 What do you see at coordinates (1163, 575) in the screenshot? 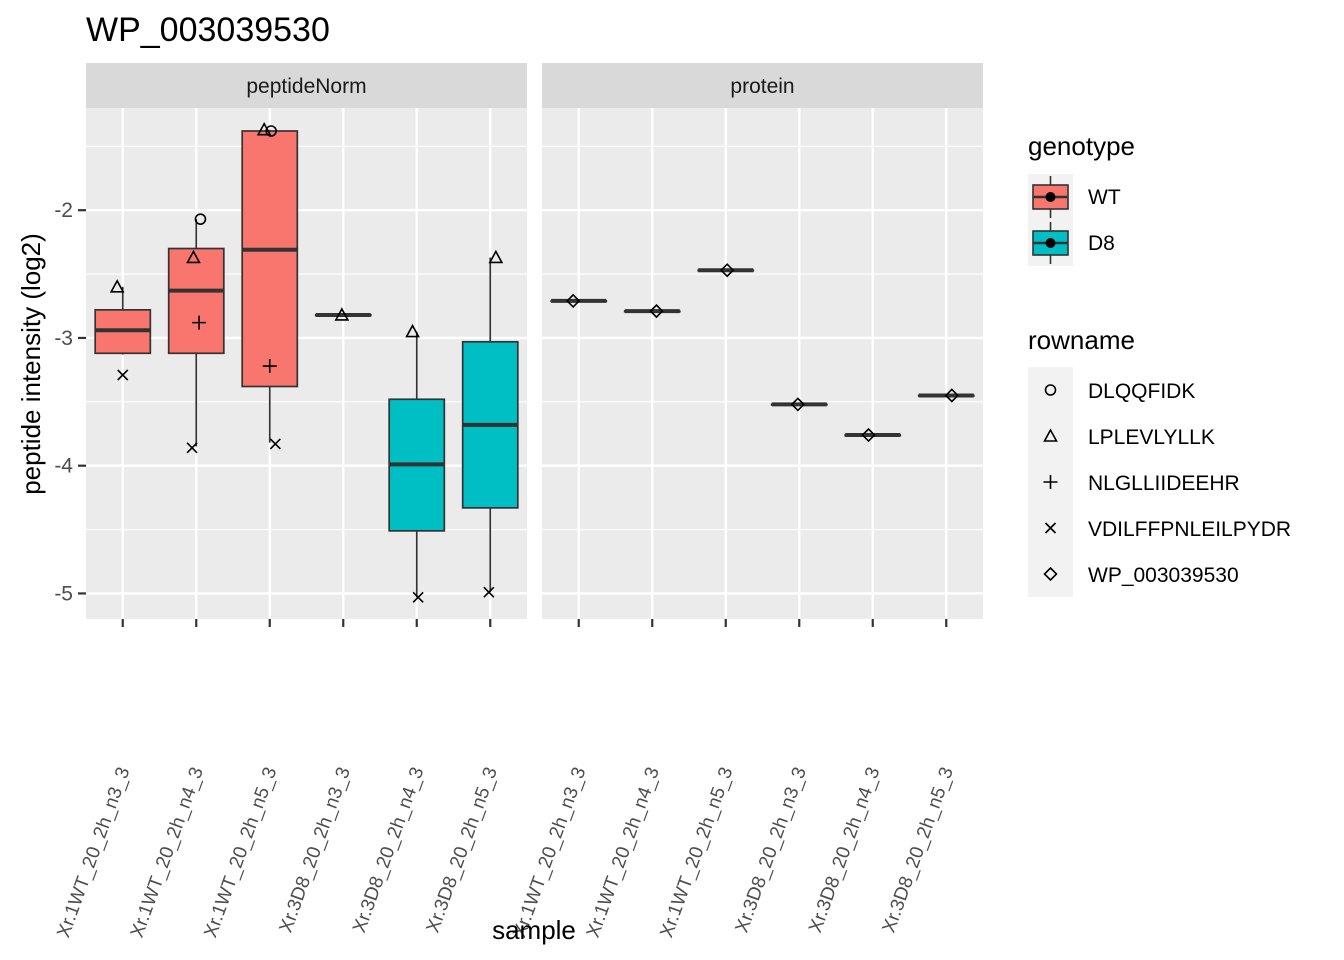
I see `legend-label: WP_003039530` at bounding box center [1163, 575].